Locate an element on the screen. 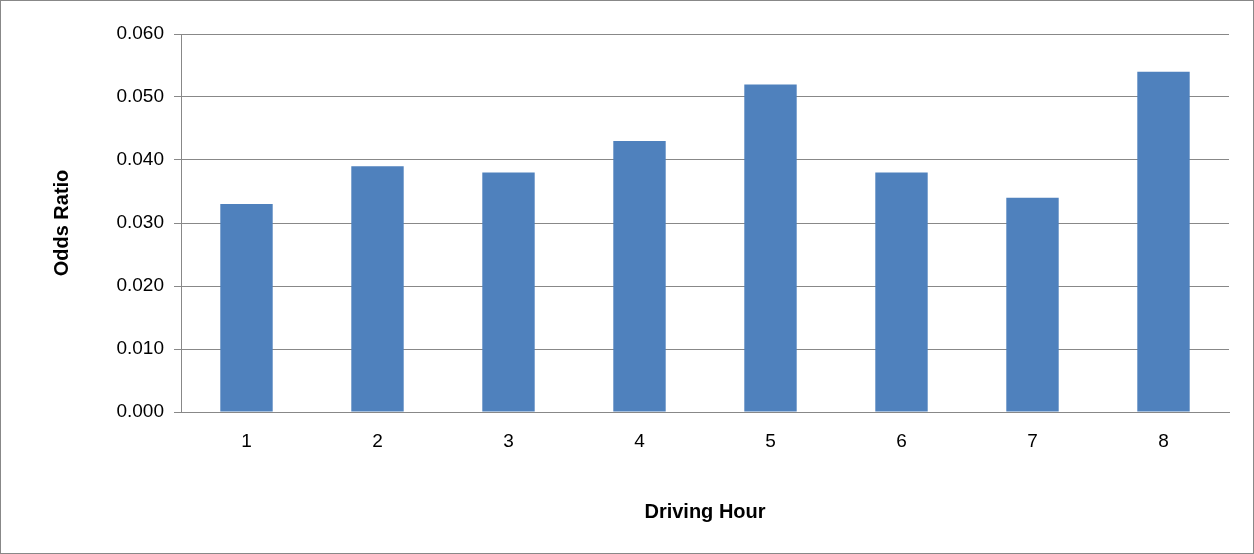 The width and height of the screenshot is (1254, 554). y-tick-label: 0.030 is located at coordinates (140, 222).